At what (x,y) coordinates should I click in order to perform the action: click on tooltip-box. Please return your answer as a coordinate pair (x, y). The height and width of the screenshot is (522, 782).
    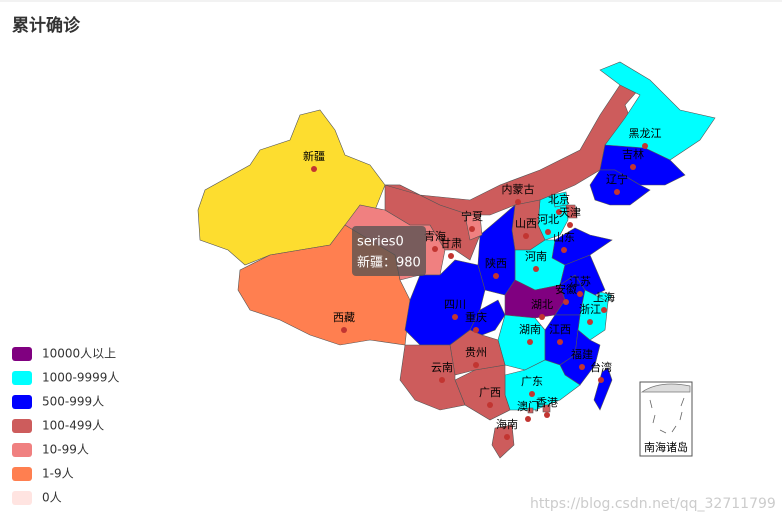
    Looking at the image, I should click on (389, 251).